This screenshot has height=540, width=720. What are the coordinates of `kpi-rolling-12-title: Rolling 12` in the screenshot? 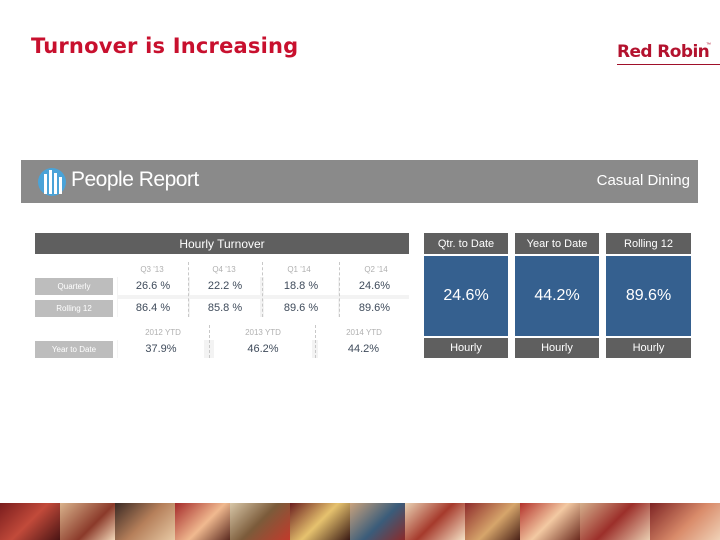 It's located at (648, 243).